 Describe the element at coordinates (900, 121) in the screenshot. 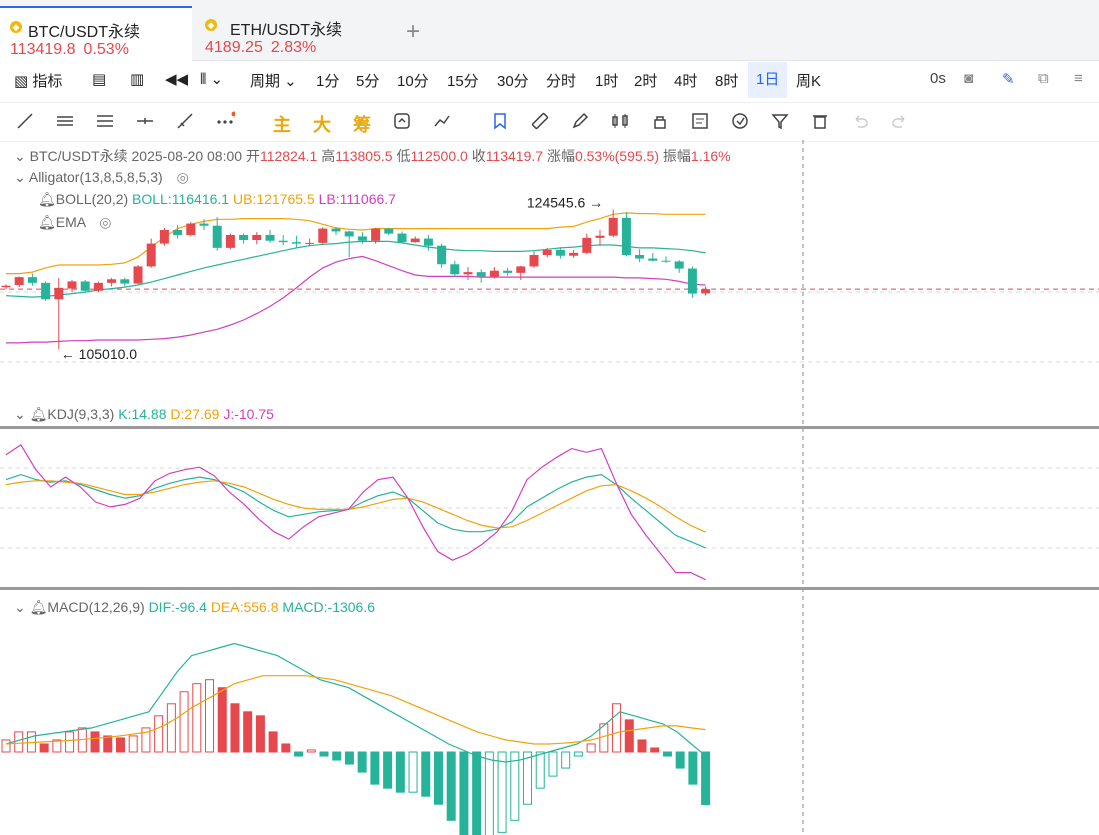

I see `redo-icon` at that location.